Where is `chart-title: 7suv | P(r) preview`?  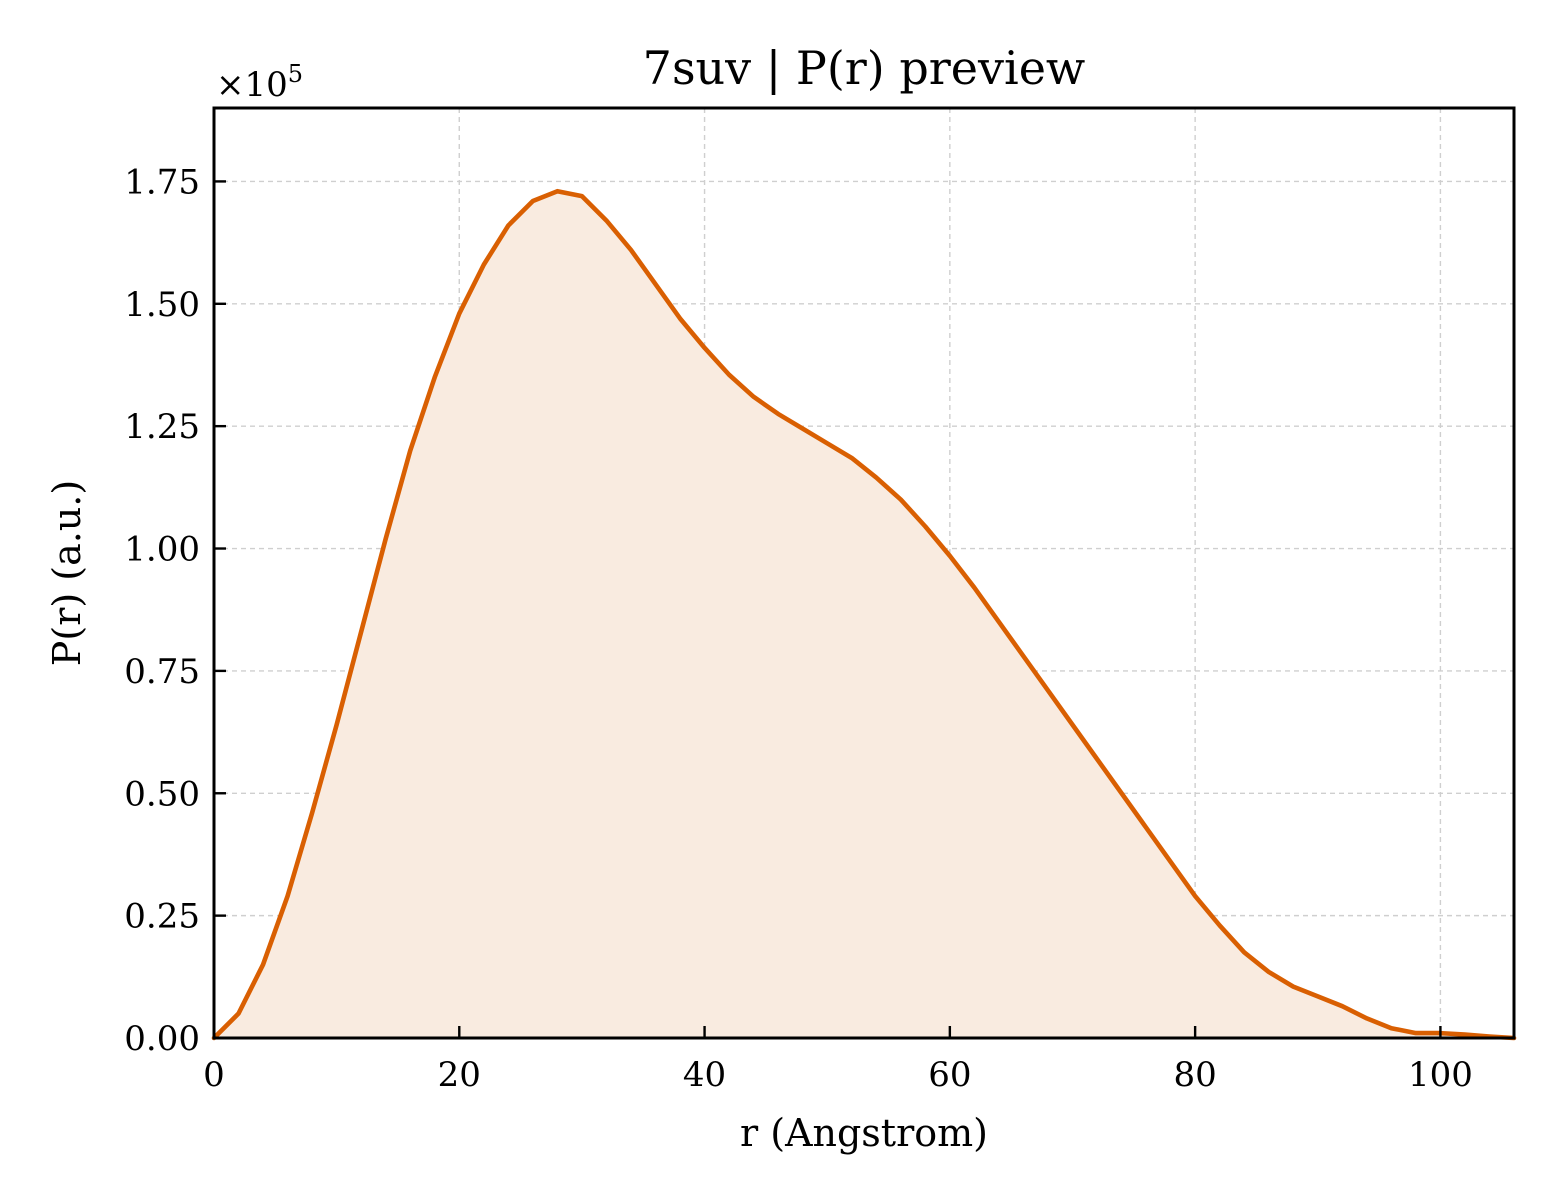 chart-title: 7suv | P(r) preview is located at coordinates (864, 68).